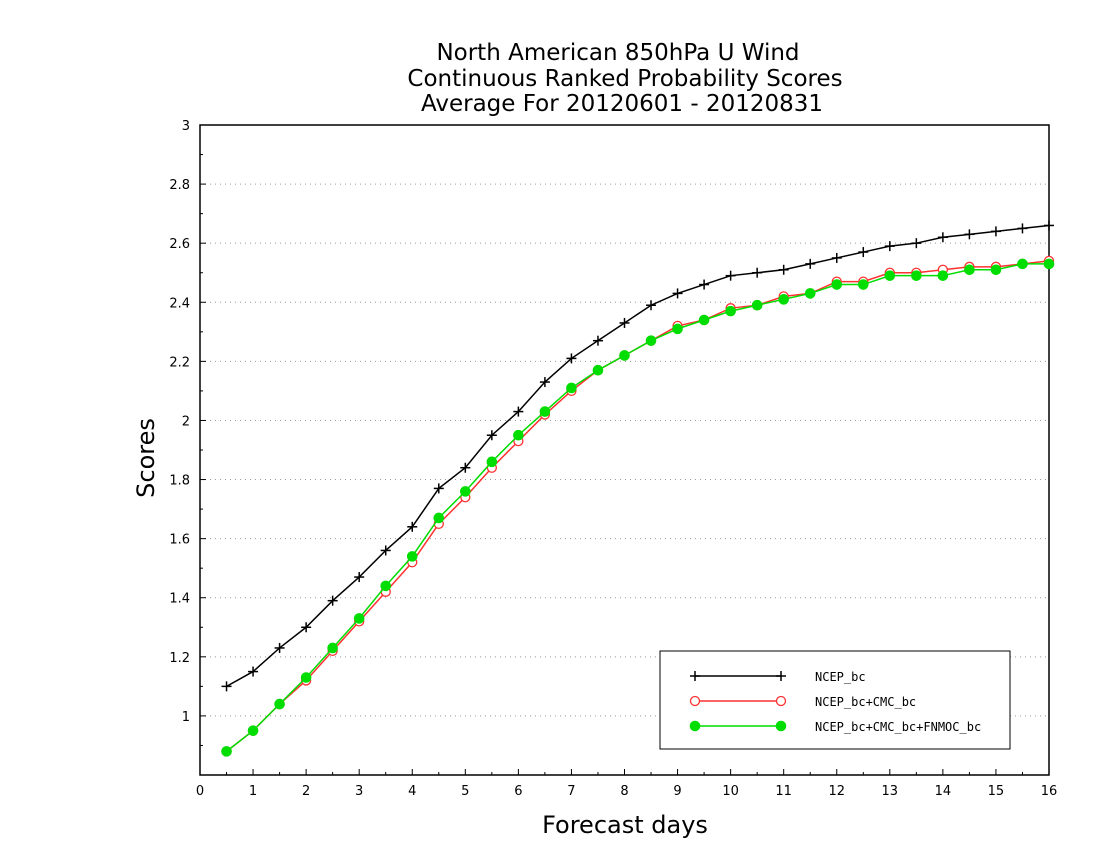  What do you see at coordinates (359, 791) in the screenshot?
I see `x-tick-label: 3` at bounding box center [359, 791].